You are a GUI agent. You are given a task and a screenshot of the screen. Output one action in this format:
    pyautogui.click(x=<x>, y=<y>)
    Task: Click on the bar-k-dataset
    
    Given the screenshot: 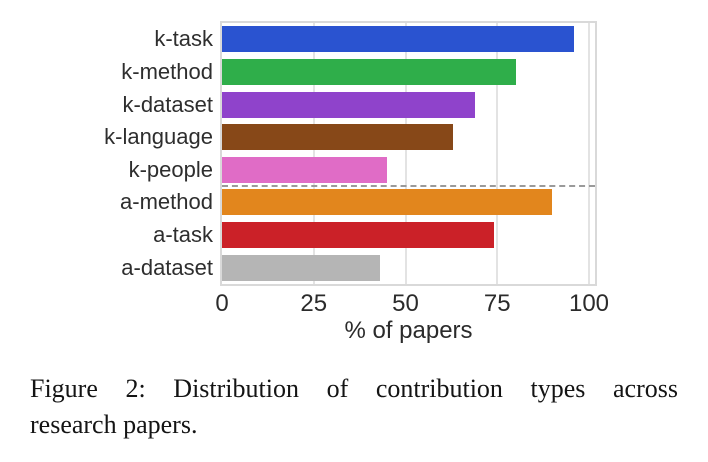 What is the action you would take?
    pyautogui.click(x=349, y=104)
    